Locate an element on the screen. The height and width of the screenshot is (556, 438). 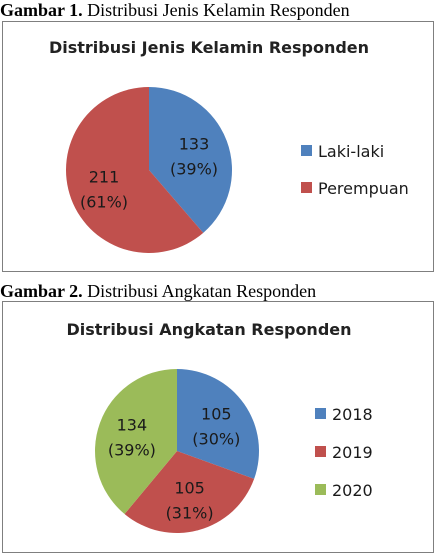
chart-title: Distribusi Jenis Kelamin Responden is located at coordinates (209, 47).